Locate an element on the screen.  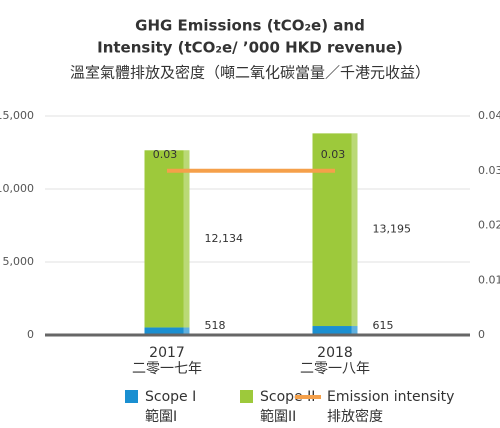
legend-label: Scope I is located at coordinates (170, 397).